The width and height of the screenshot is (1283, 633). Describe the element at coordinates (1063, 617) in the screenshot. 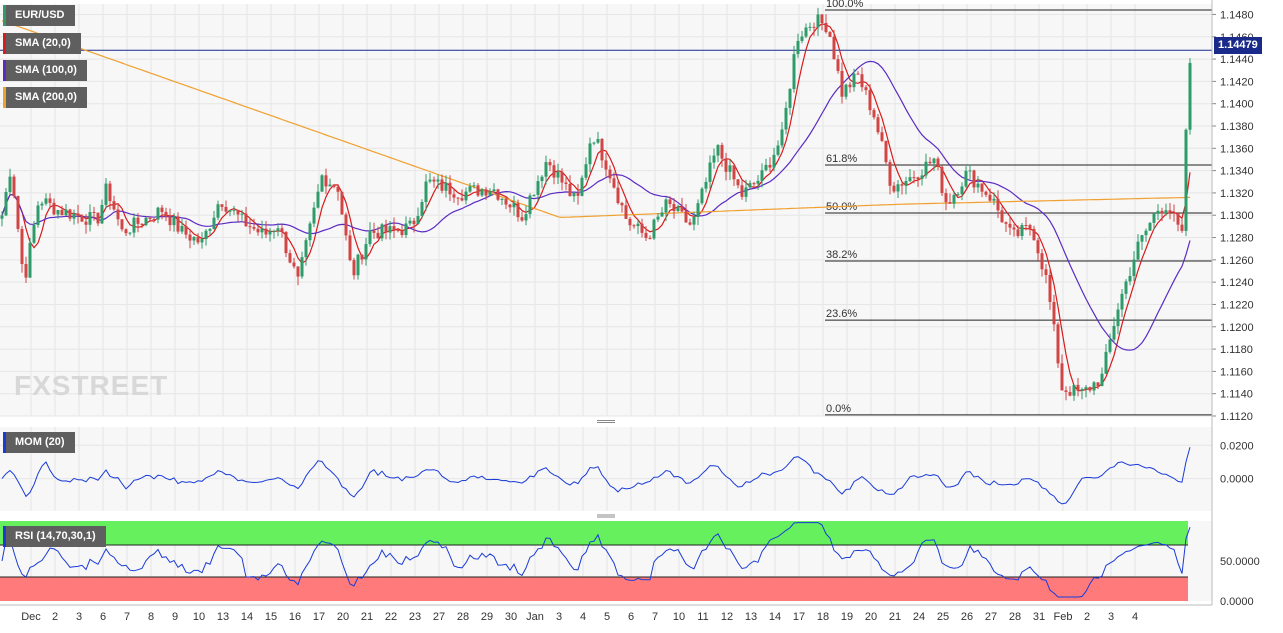

I see `time-tick-label: Feb` at that location.